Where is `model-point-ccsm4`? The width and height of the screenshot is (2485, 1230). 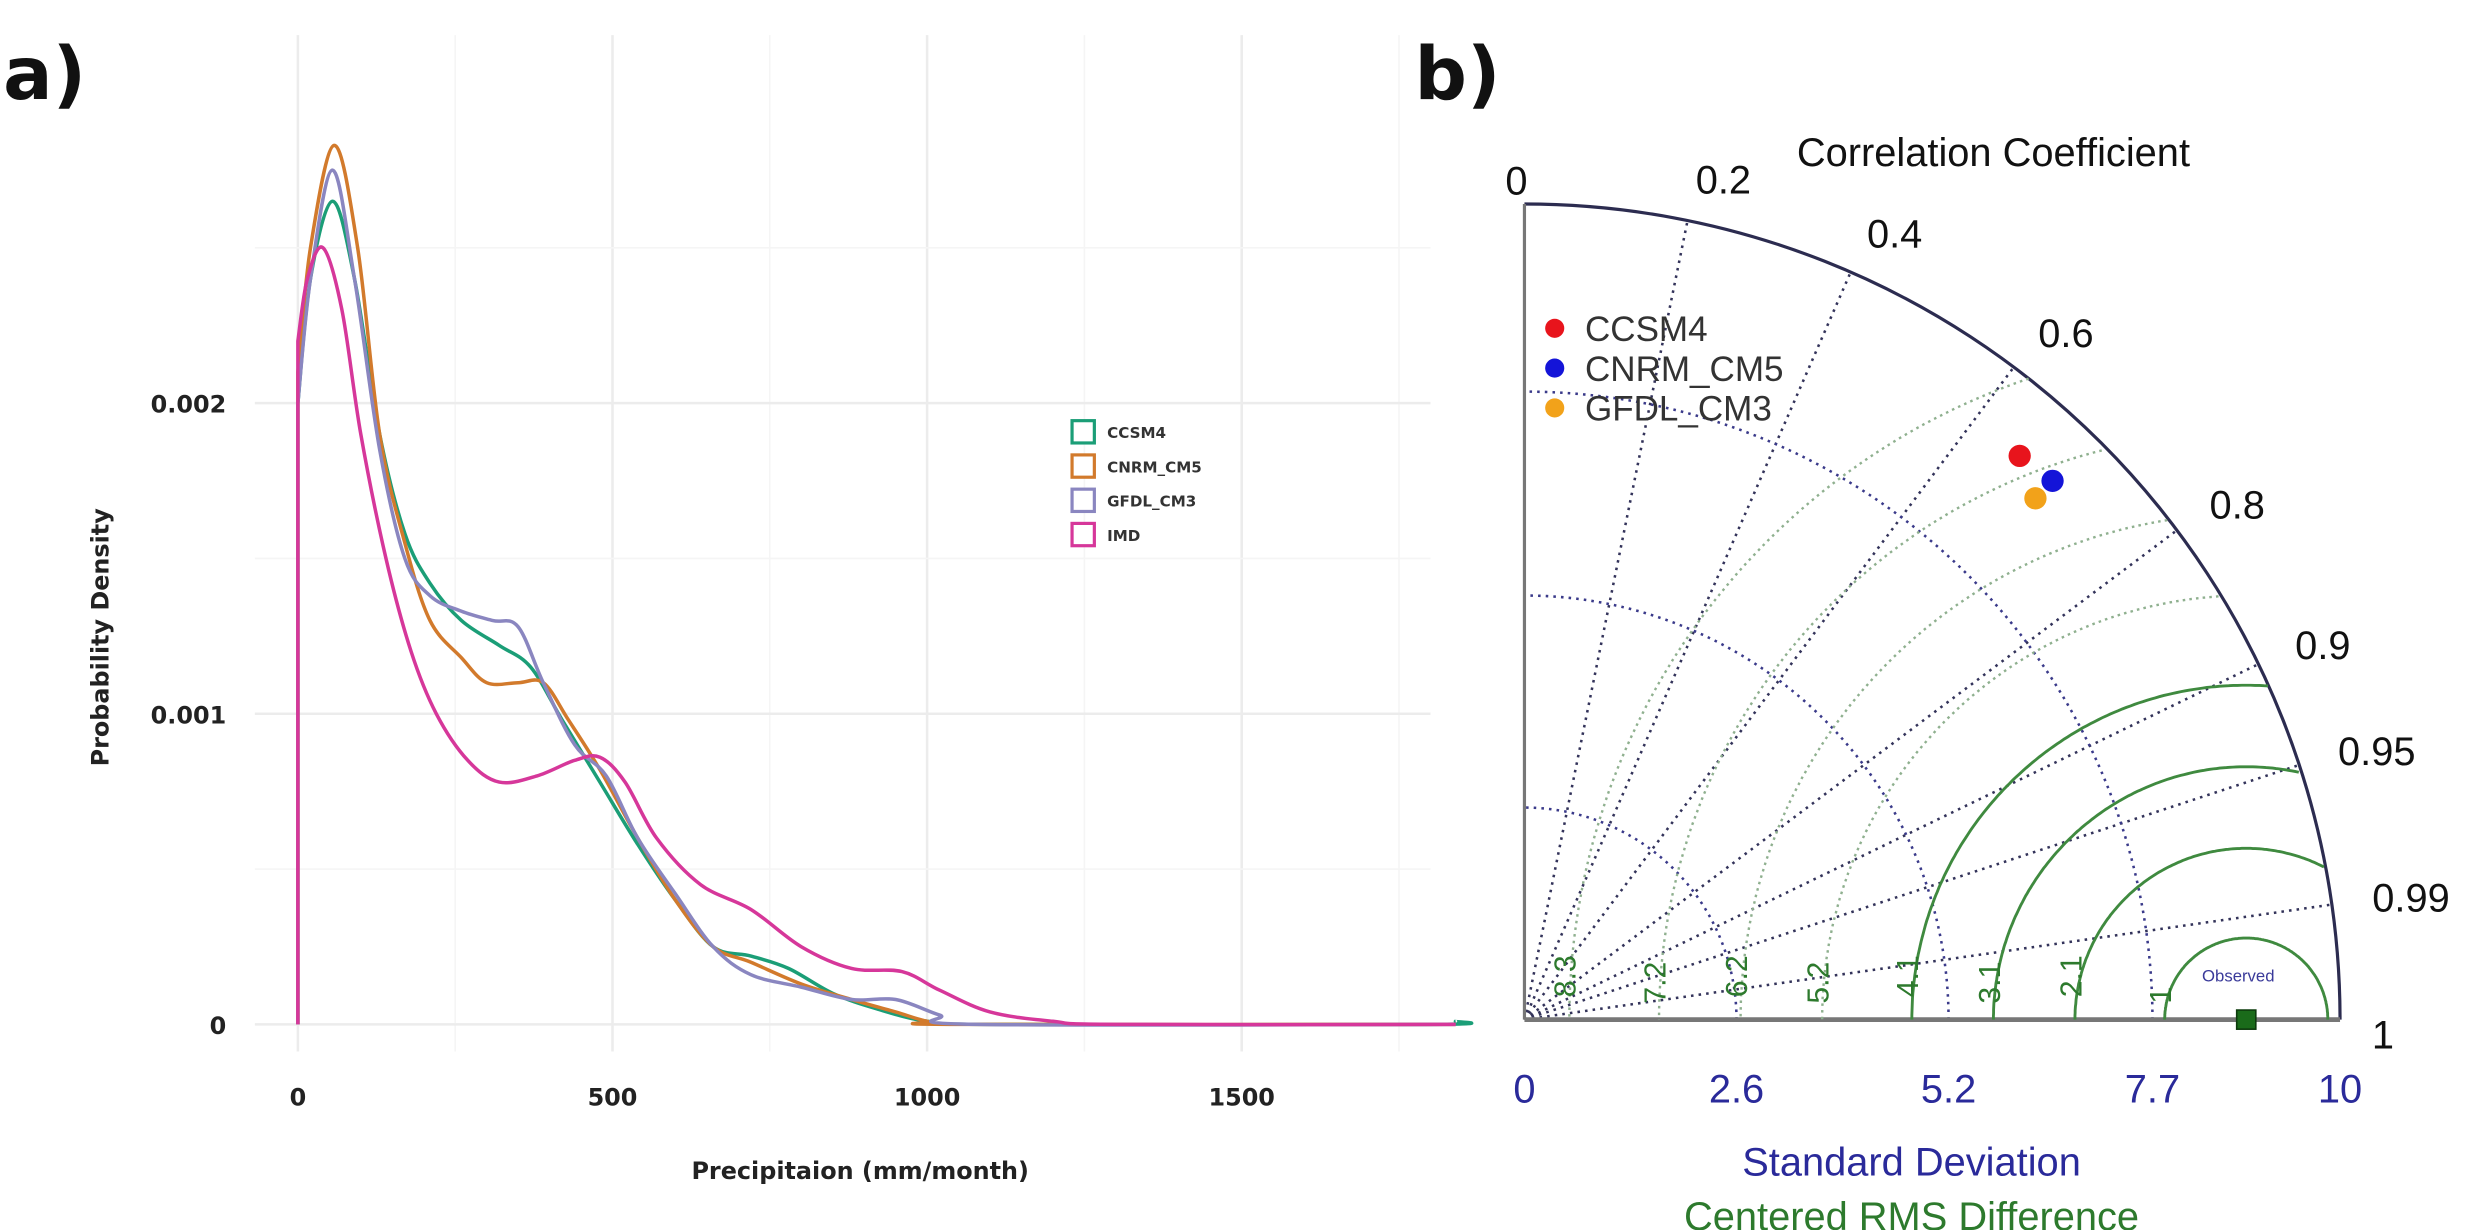
model-point-ccsm4 is located at coordinates (2019, 456).